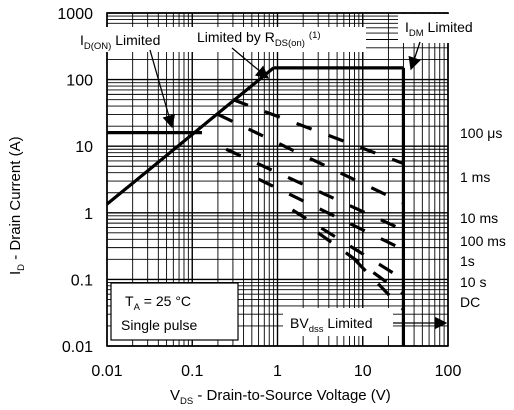  I want to click on x-tick-labels: 0.01 0.1 1 10 100, so click(276, 371).